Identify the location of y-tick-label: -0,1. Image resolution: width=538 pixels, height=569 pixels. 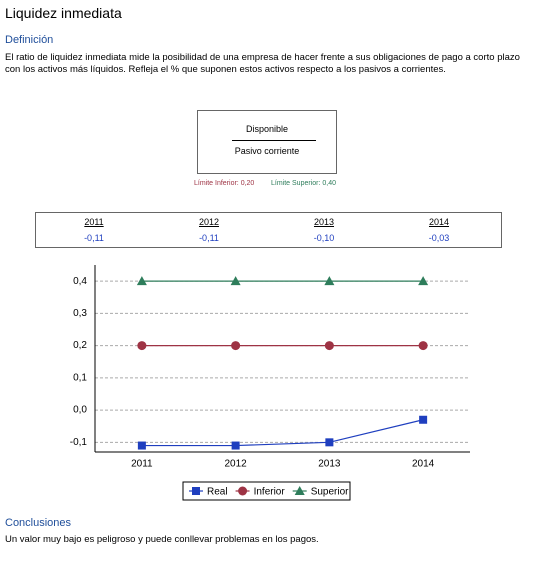
(79, 442).